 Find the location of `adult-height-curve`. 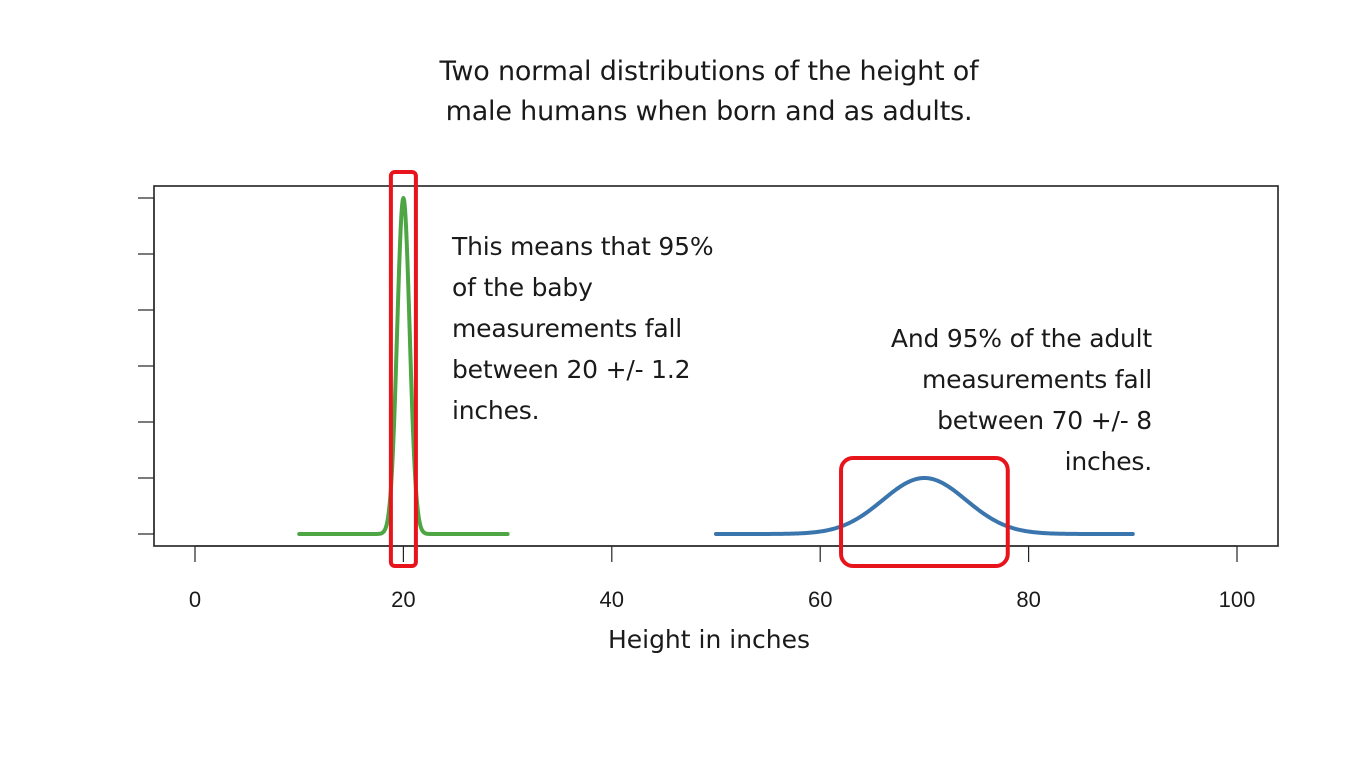

adult-height-curve is located at coordinates (924, 506).